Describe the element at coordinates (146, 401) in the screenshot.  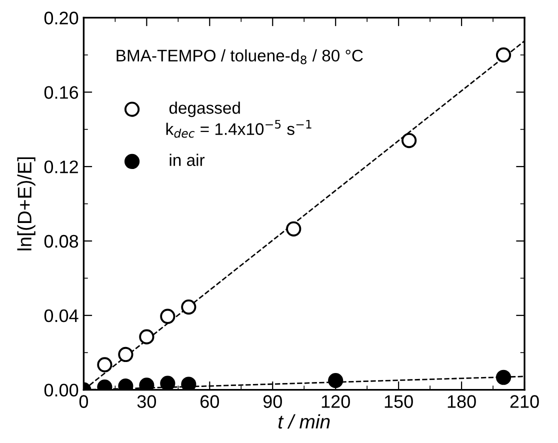
I see `x-tick-label: 30` at that location.